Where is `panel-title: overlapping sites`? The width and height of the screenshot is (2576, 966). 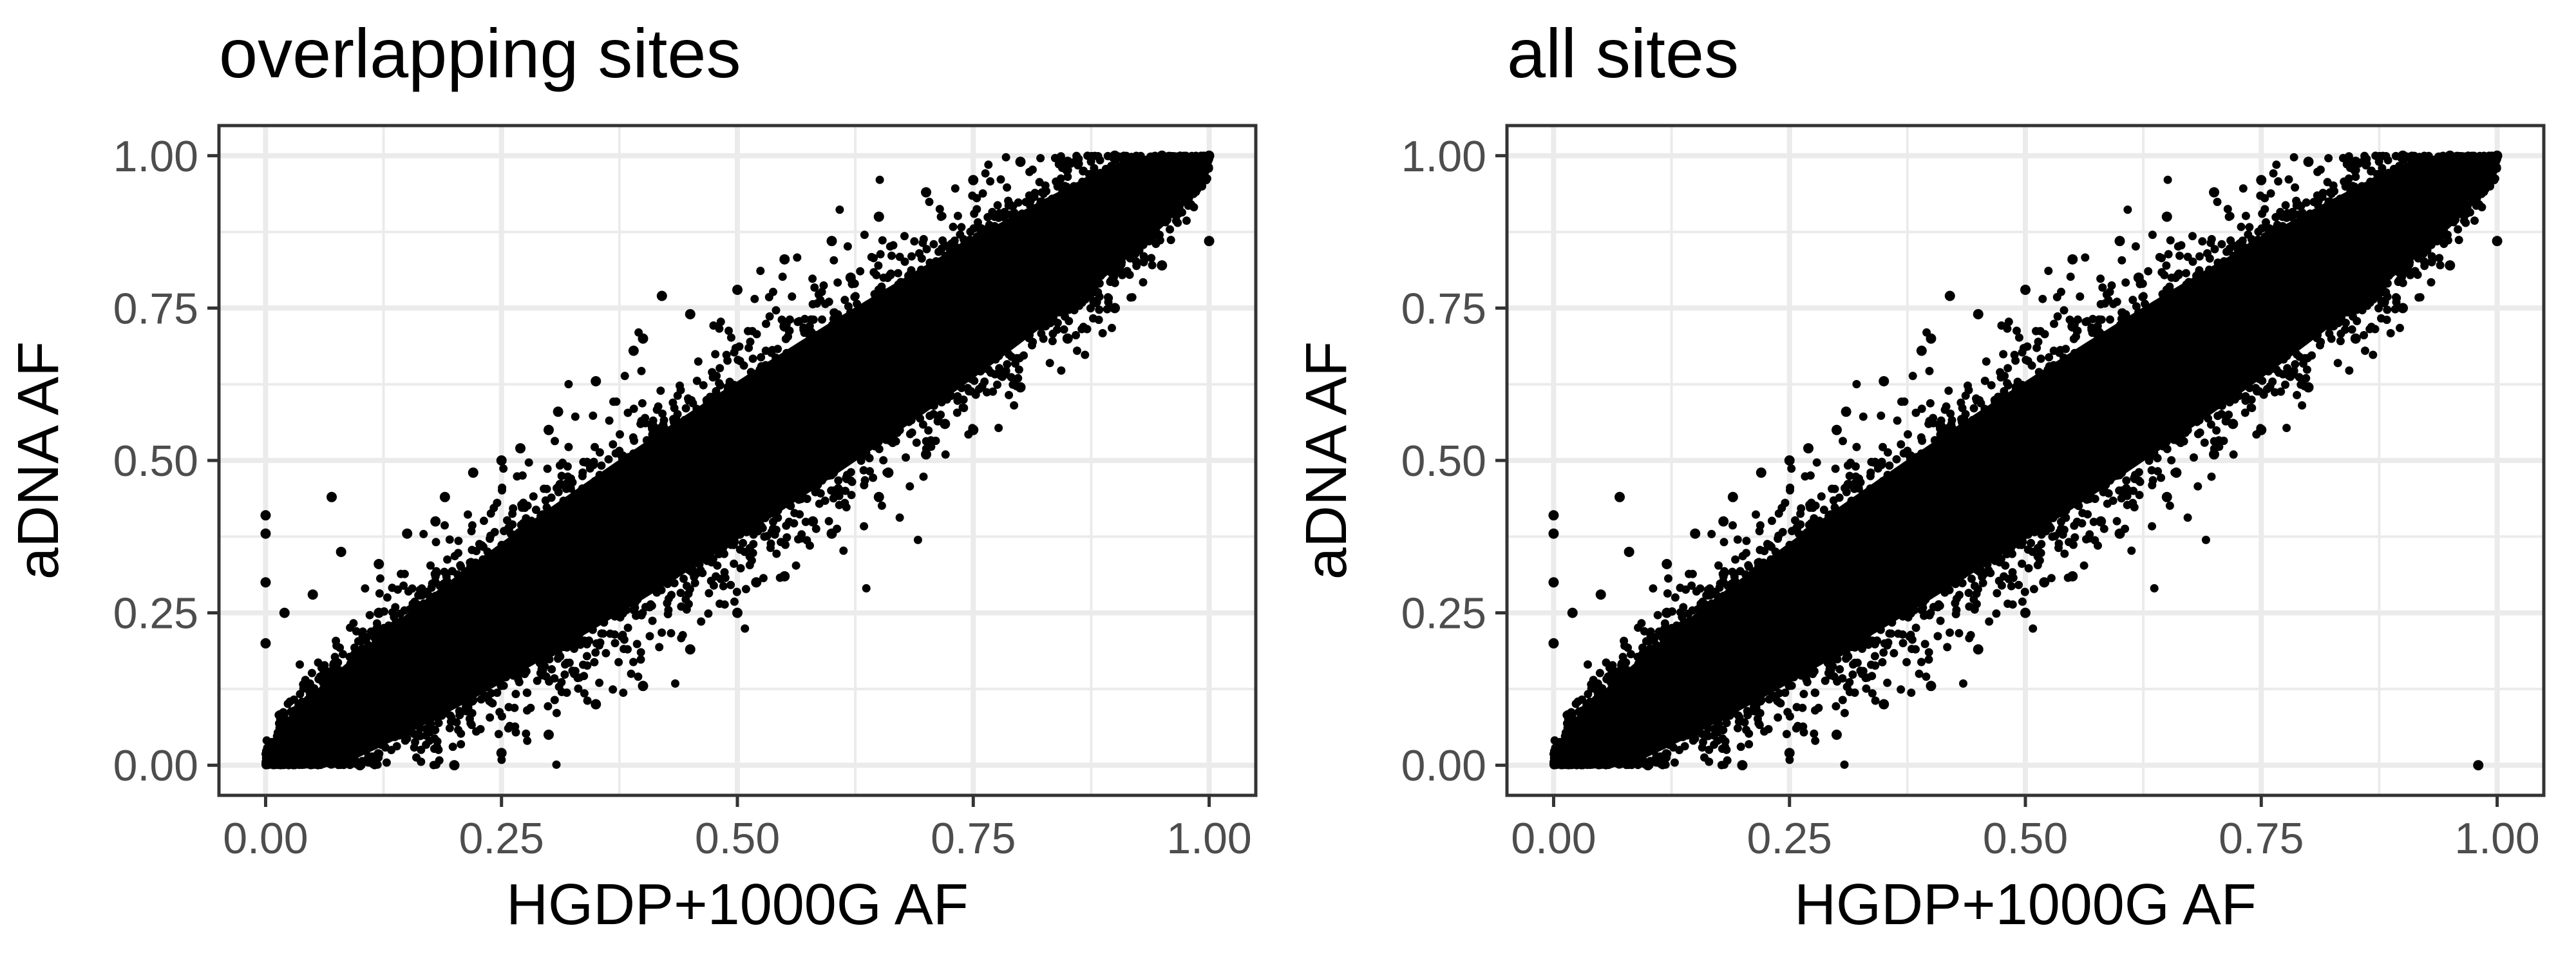 panel-title: overlapping sites is located at coordinates (480, 53).